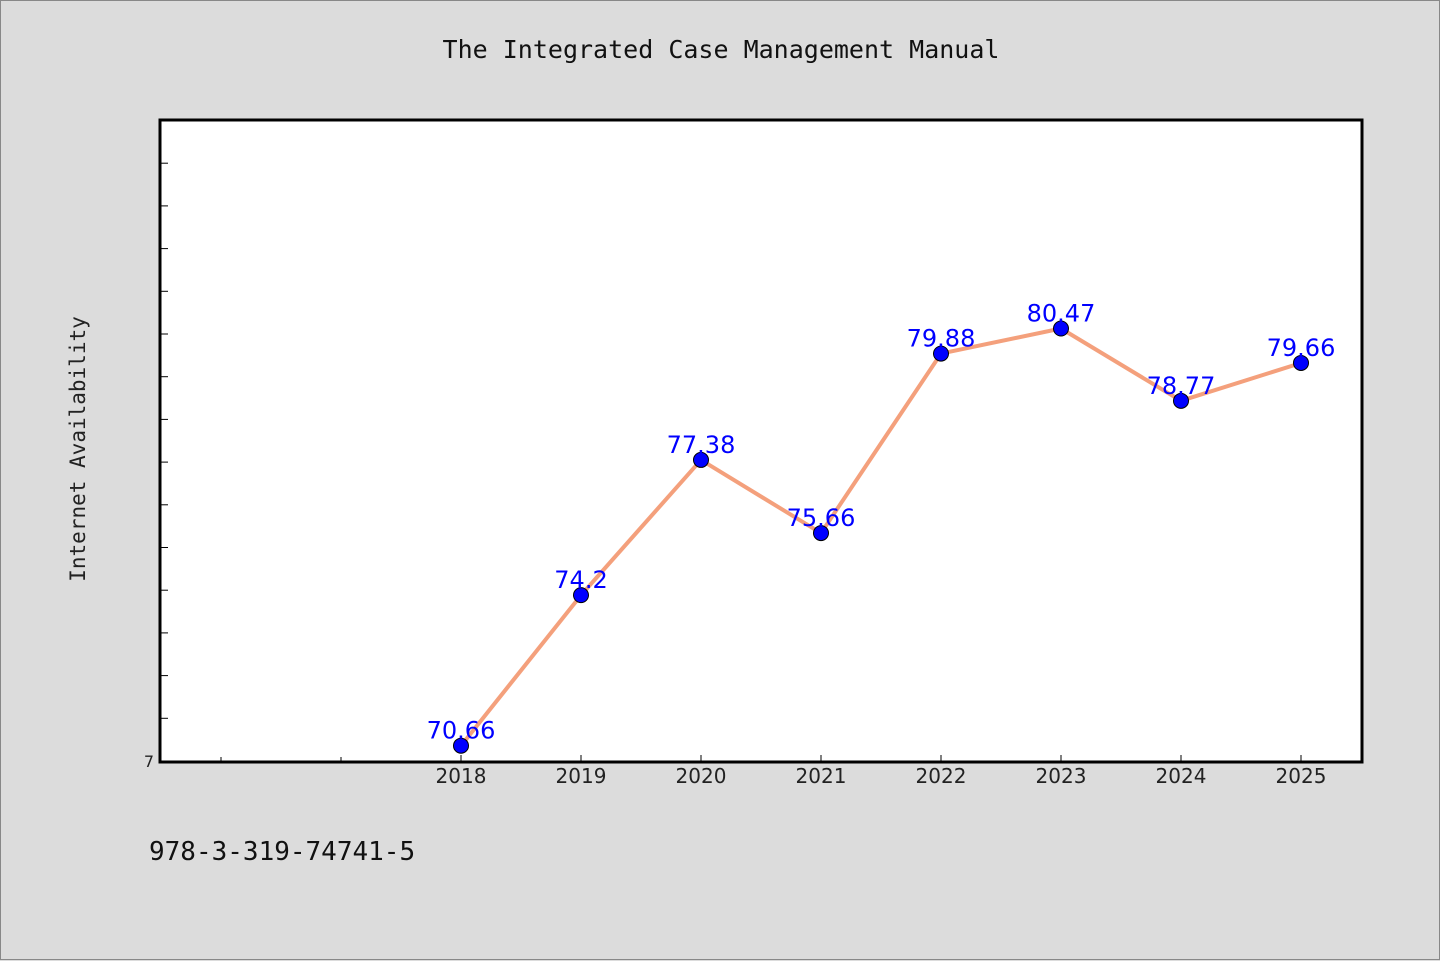  Describe the element at coordinates (1301, 776) in the screenshot. I see `x-tick-label: 2025` at that location.